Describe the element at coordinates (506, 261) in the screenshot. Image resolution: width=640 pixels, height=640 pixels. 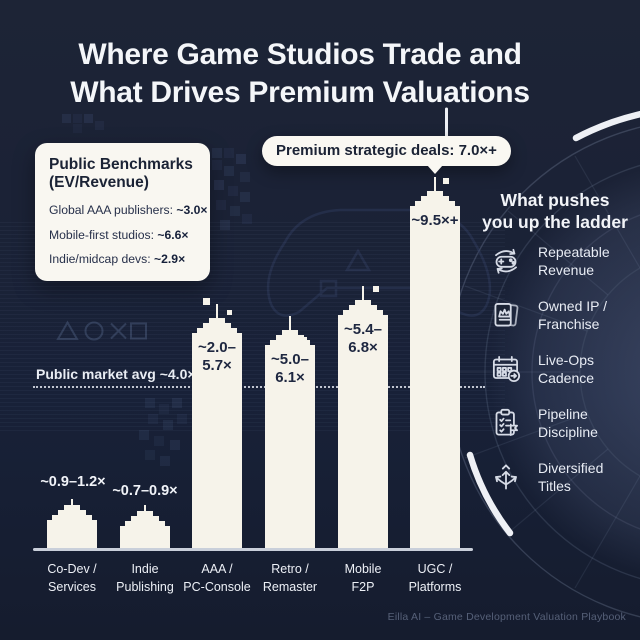
I see `gamepad-refresh-icon` at that location.